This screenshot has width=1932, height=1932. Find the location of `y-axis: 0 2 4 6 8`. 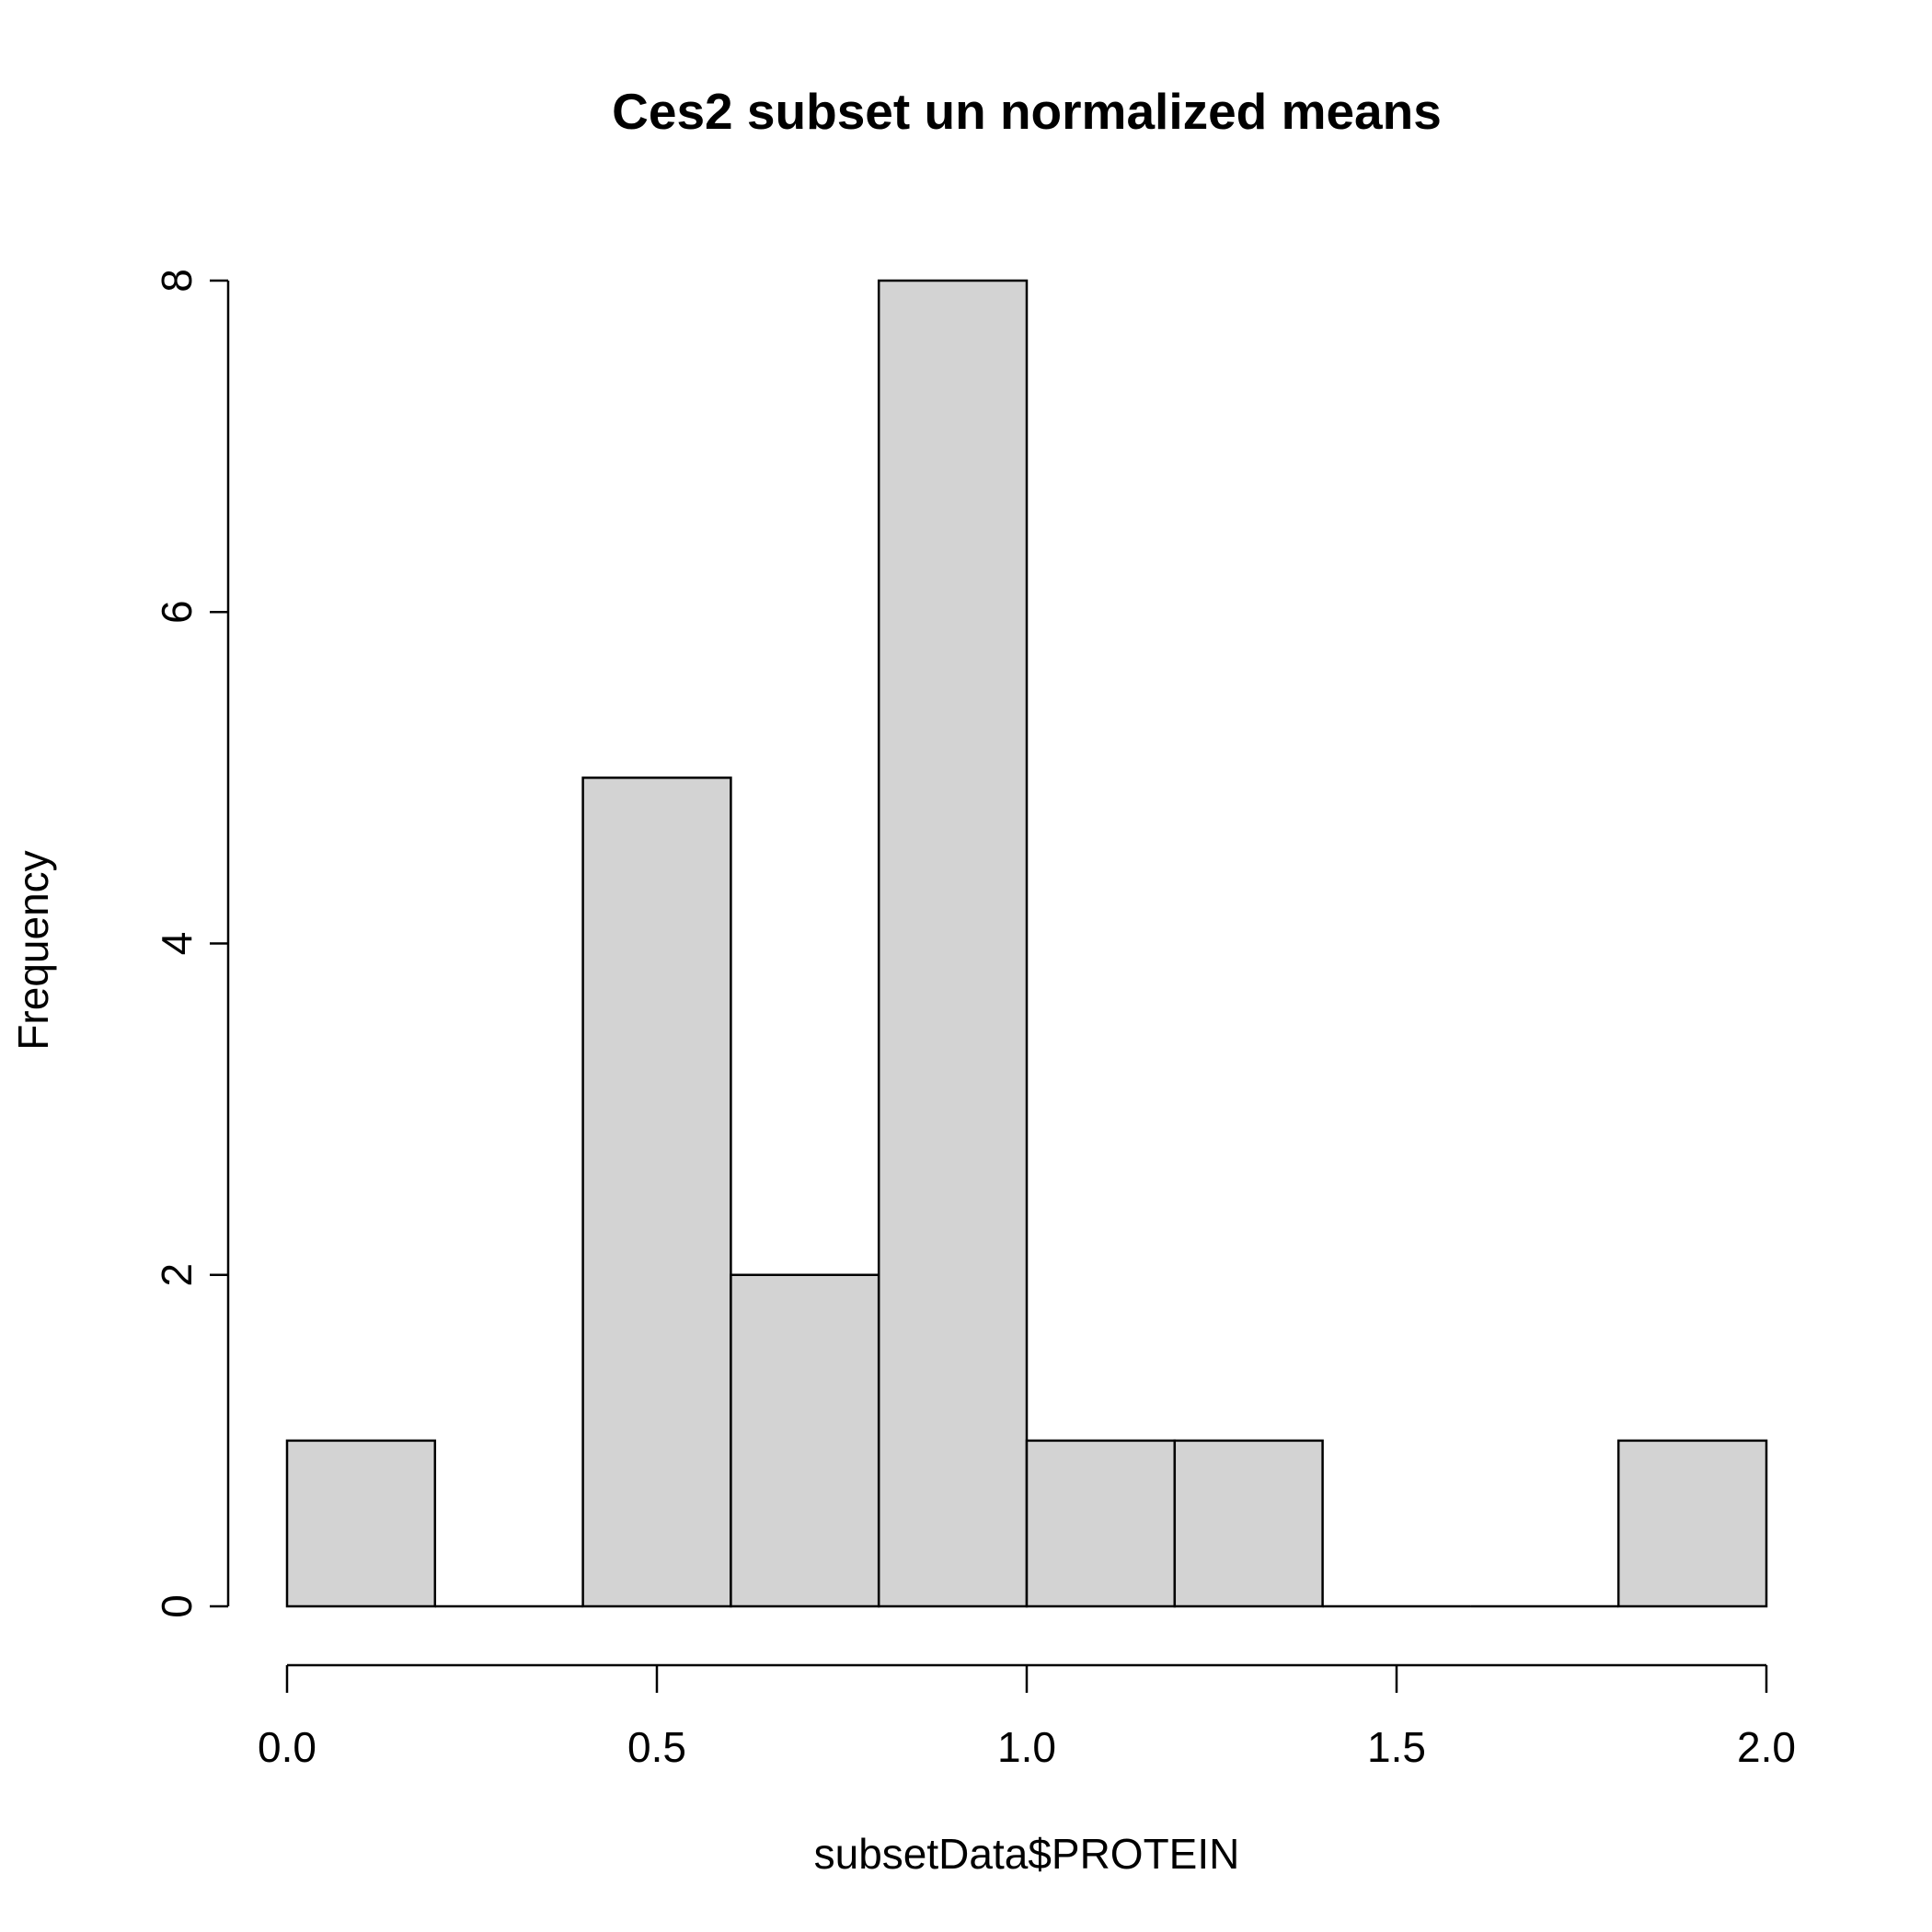

y-axis: 0 2 4 6 8 is located at coordinates (191, 943).